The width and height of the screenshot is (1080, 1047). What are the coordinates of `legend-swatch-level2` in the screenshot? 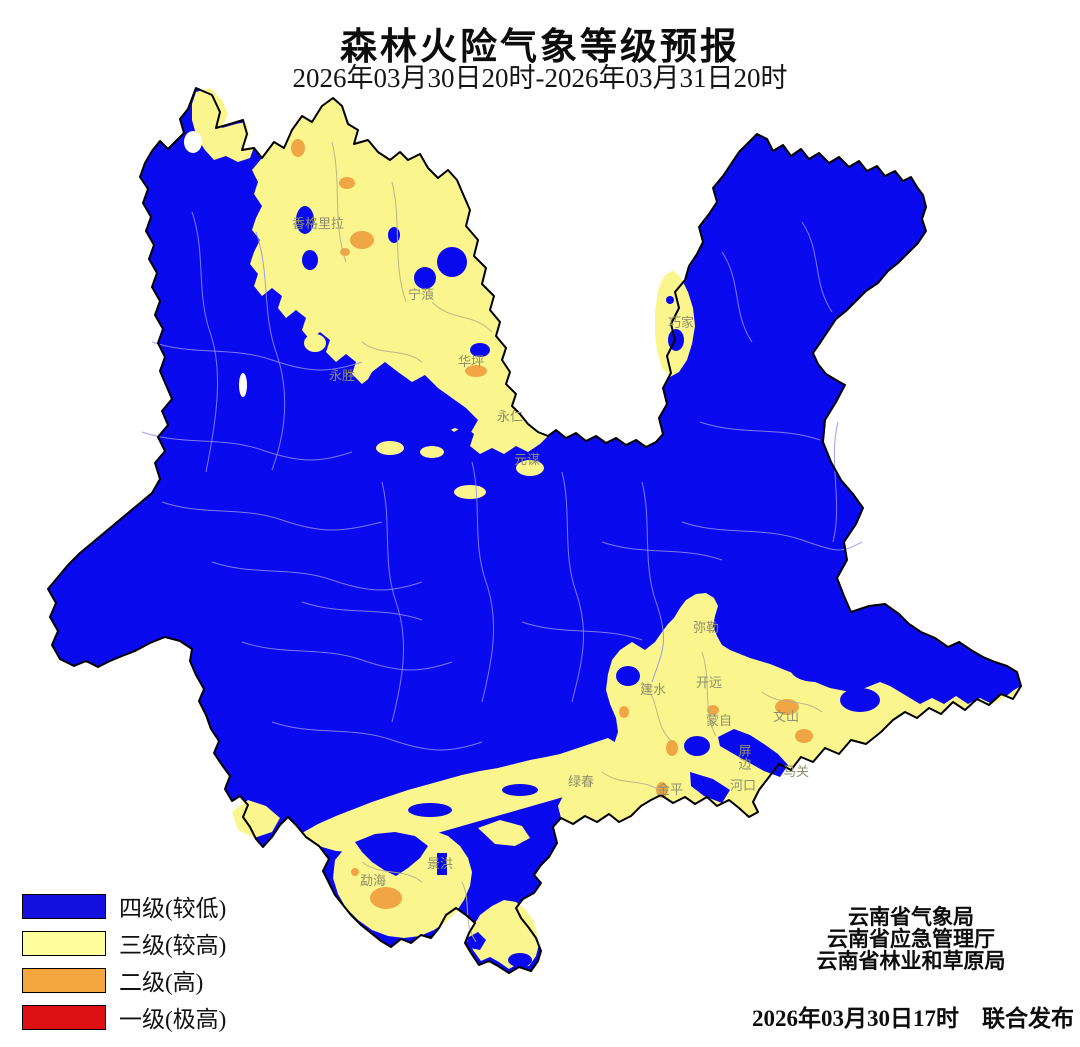 It's located at (64, 980).